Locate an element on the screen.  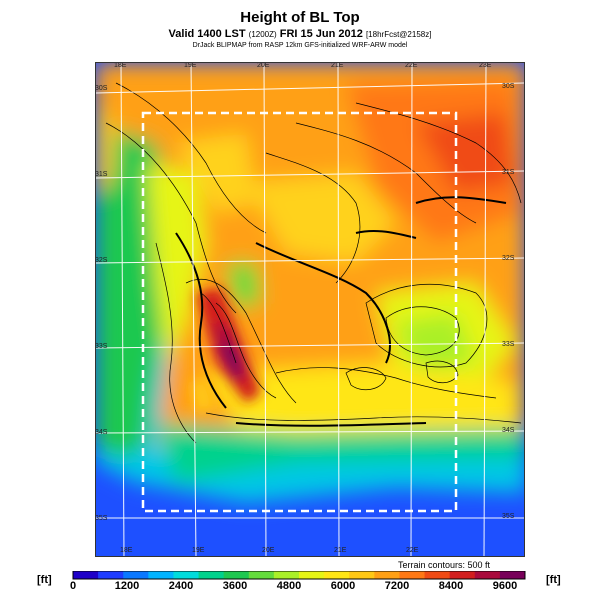
lon-label: 23E is located at coordinates (485, 65).